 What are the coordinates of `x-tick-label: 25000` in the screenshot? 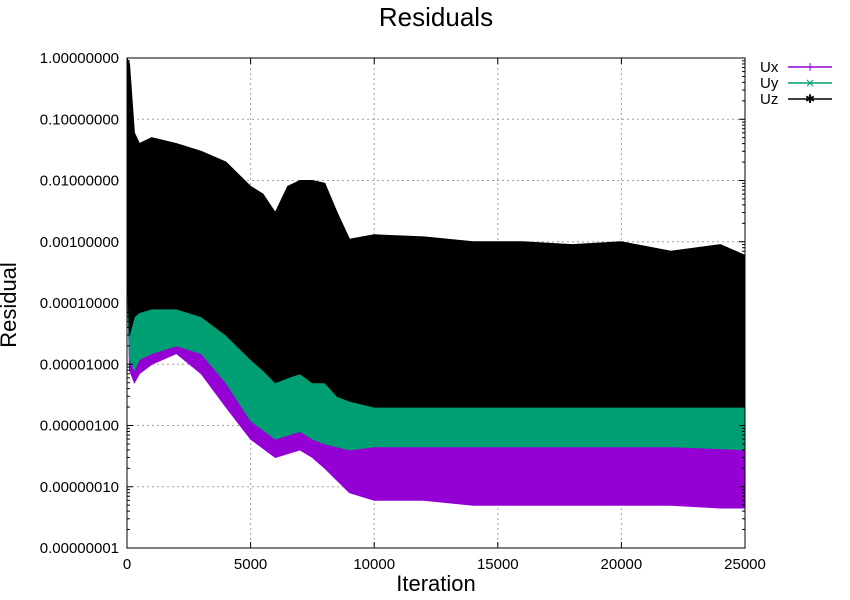 It's located at (745, 564).